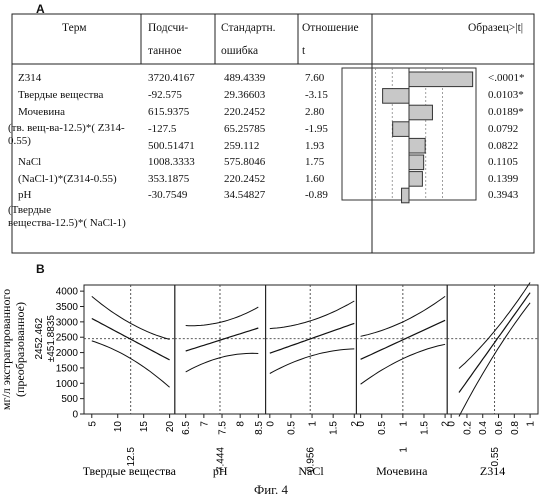  I want to click on factor-name: Мочевина, so click(402, 471).